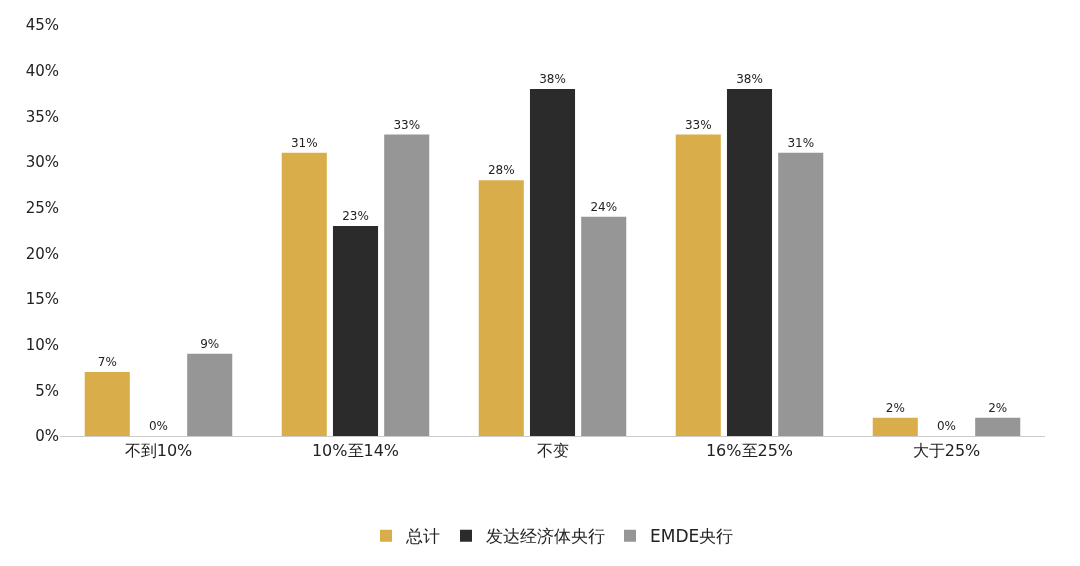 The height and width of the screenshot is (566, 1080). I want to click on y-tick-label: 45%, so click(42, 25).